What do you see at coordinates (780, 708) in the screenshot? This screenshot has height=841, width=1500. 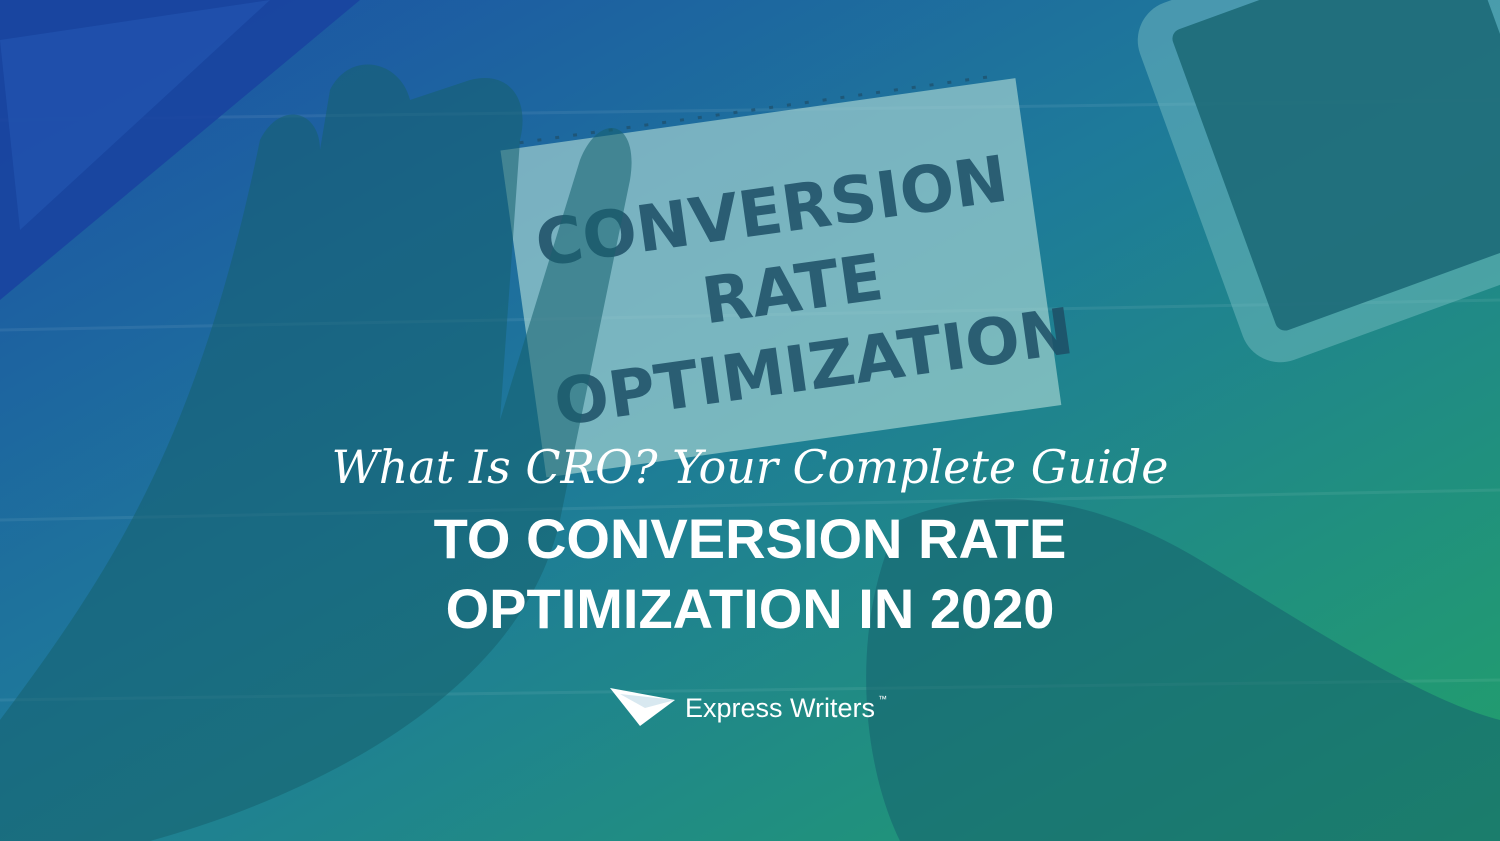 I see `brand-name: Express Writers` at bounding box center [780, 708].